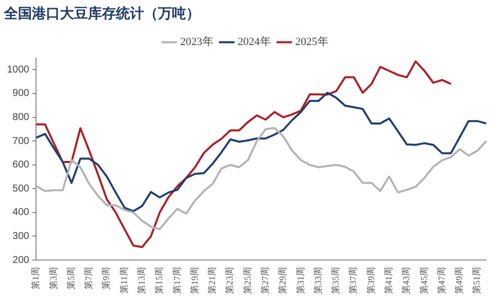 This screenshot has width=500, height=303. Describe the element at coordinates (335, 280) in the screenshot. I see `x-tick-label: 第35周` at that location.